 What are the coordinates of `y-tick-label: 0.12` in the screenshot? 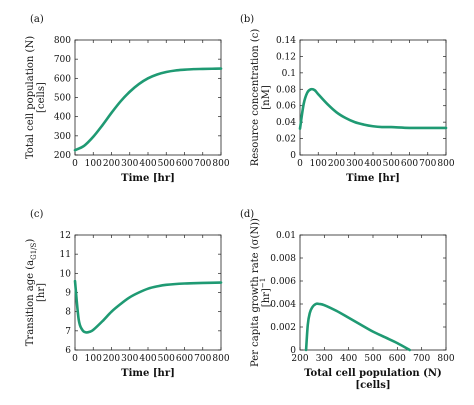 It's located at (286, 57).